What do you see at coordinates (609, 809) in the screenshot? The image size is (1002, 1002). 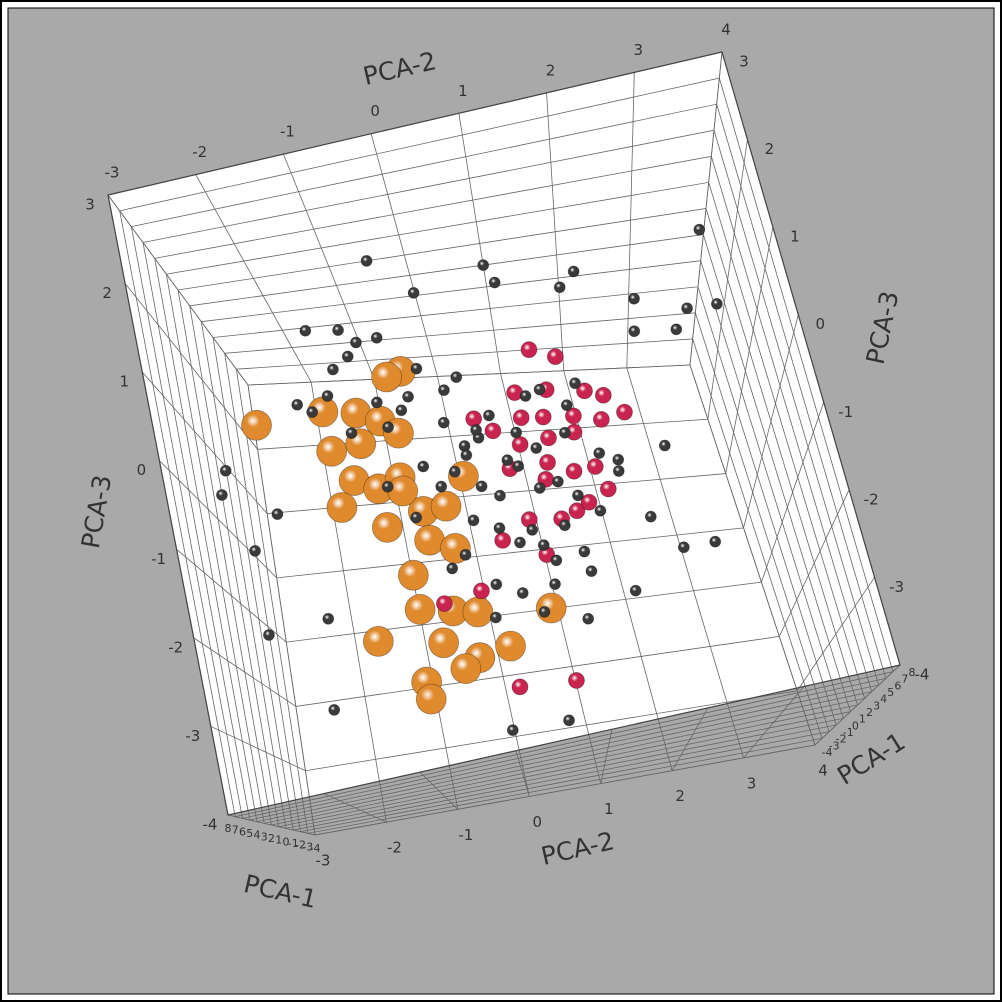 I see `y-tick-label: 1` at bounding box center [609, 809].